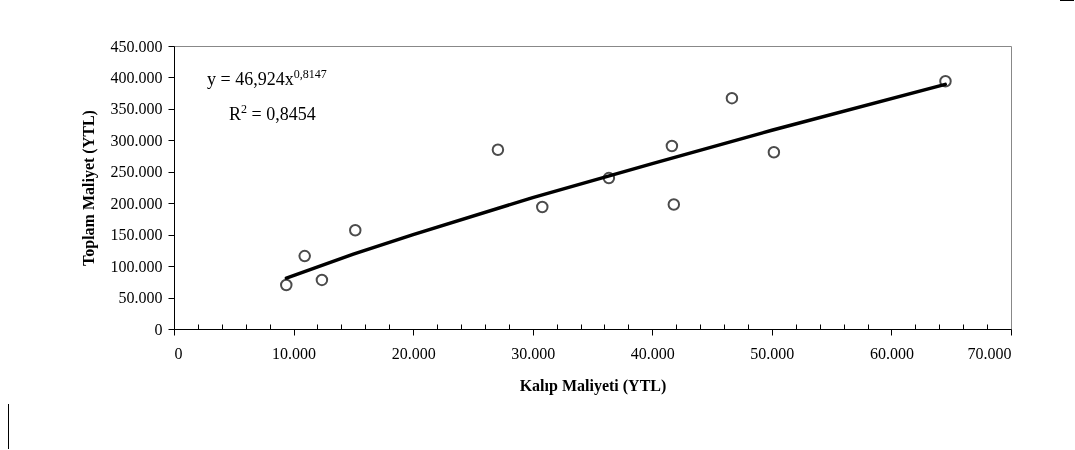  I want to click on y-tick-label: 300.000, so click(136, 140).